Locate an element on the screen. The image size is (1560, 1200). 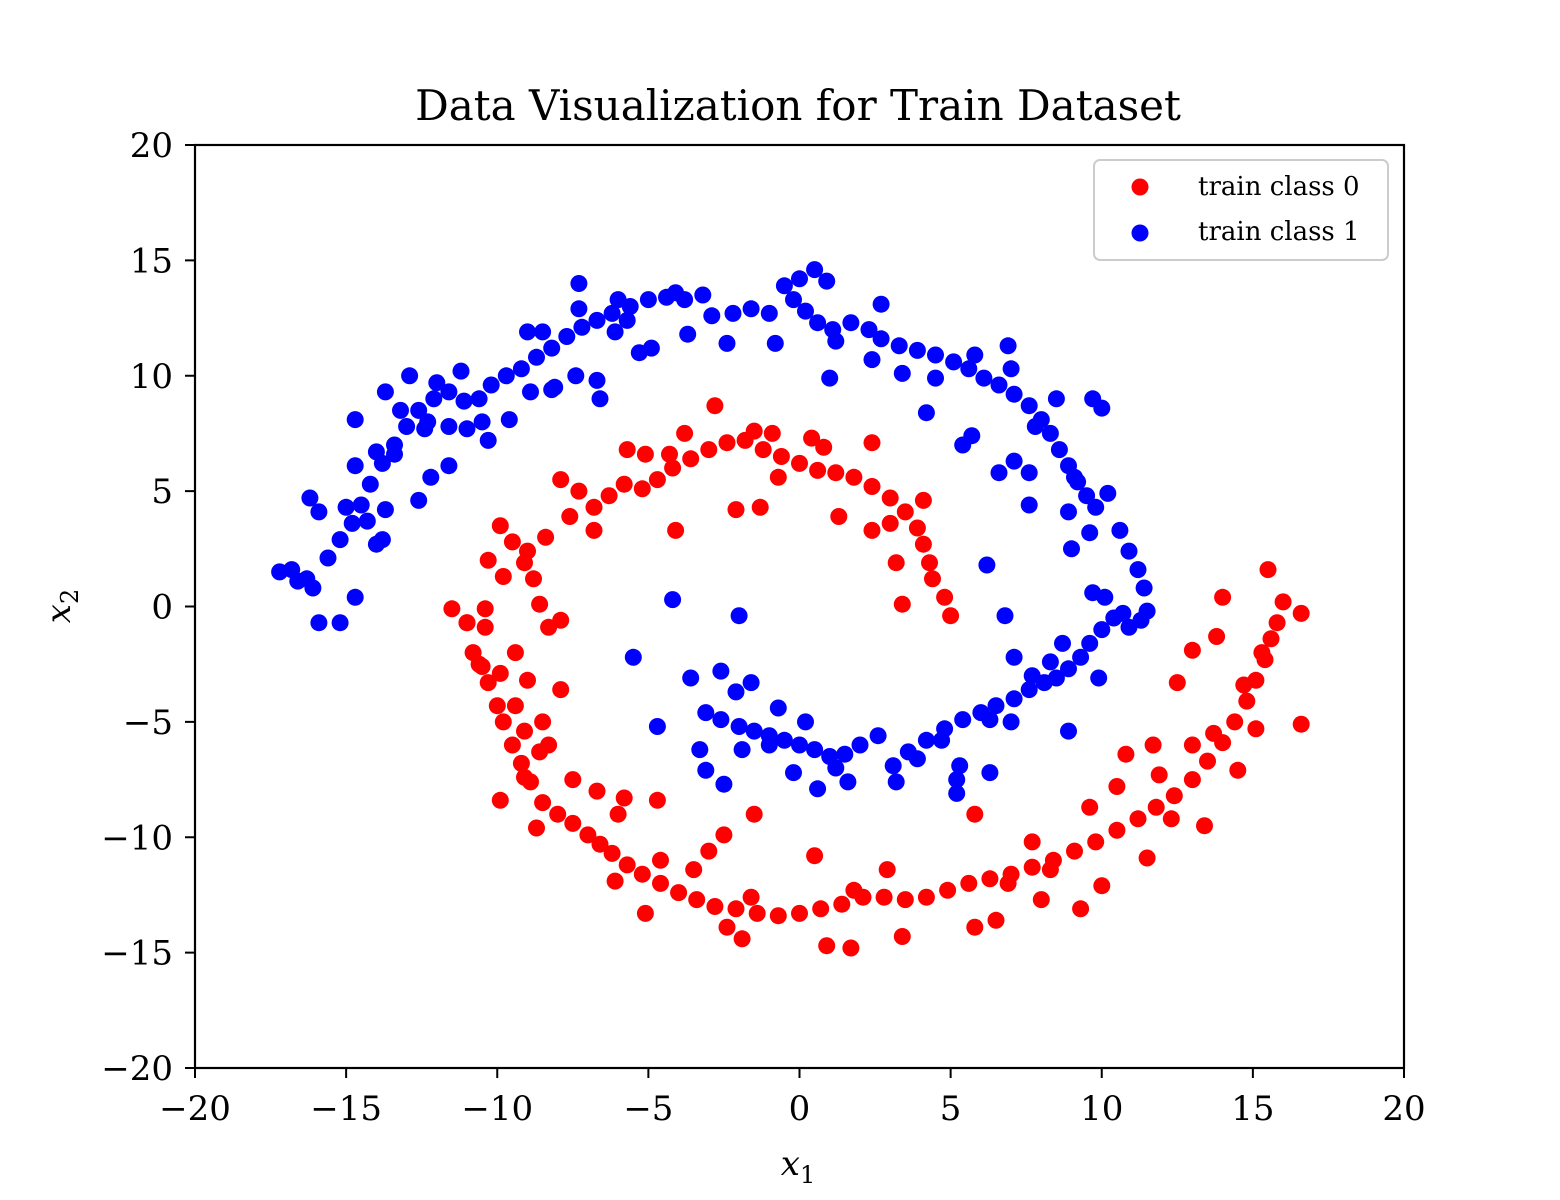
y-tick-label: 15 is located at coordinates (151, 261).